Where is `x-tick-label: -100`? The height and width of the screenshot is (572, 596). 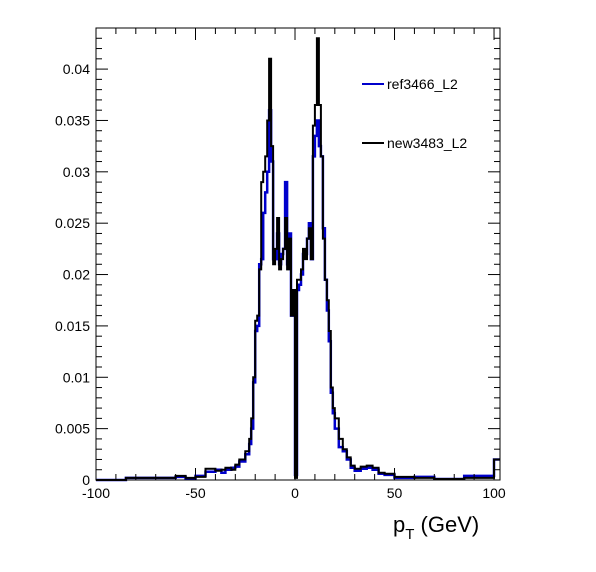
x-tick-label: -100 is located at coordinates (96, 493).